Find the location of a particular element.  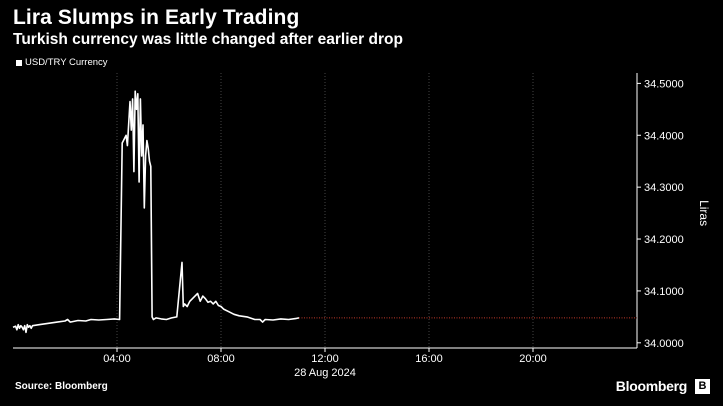

y-tick-label: 34.2000 is located at coordinates (664, 240).